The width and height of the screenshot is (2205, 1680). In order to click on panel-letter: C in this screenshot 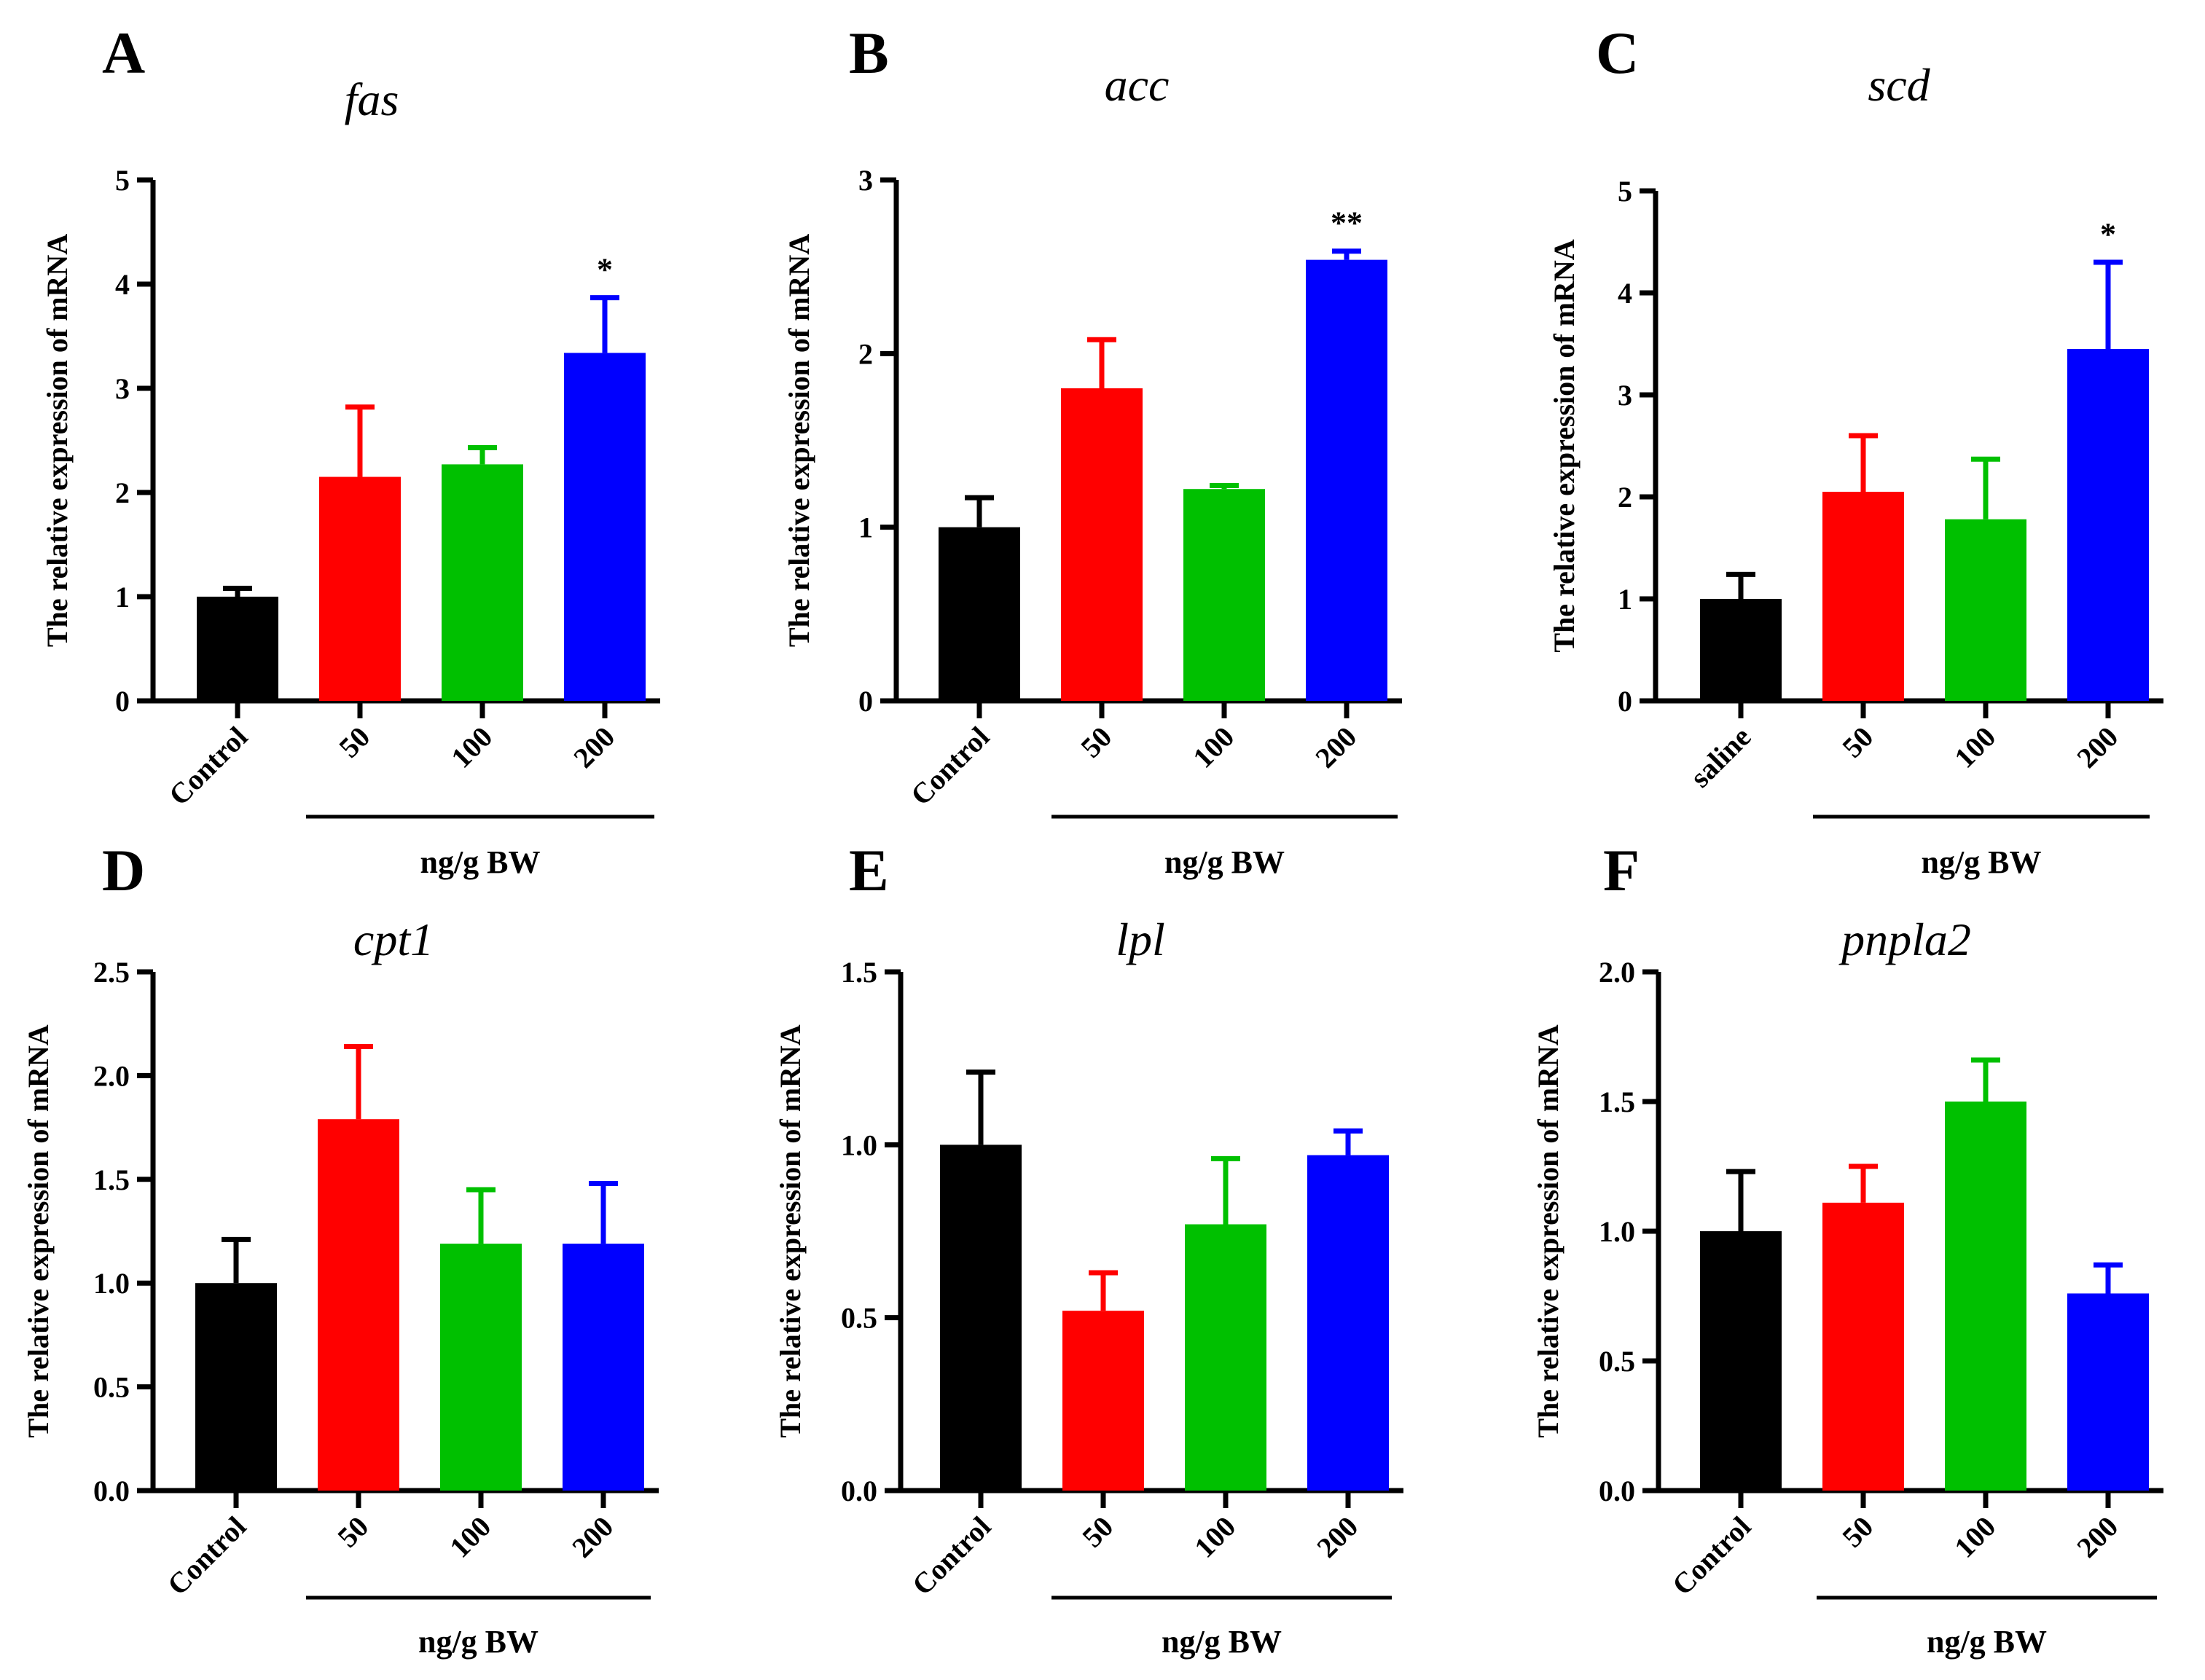, I will do `click(1618, 53)`.